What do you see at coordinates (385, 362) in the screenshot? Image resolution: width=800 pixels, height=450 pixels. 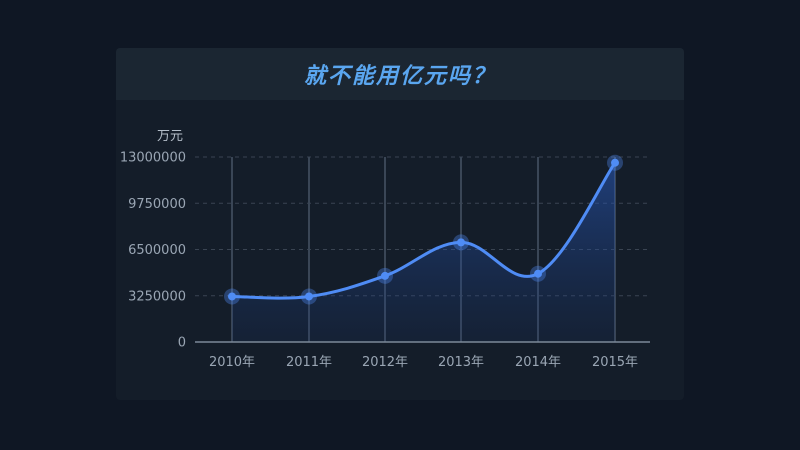 I see `x-tick-label: 2012年` at bounding box center [385, 362].